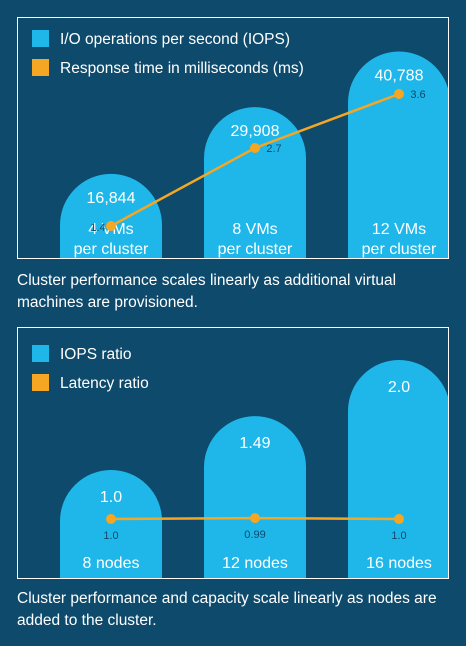 The width and height of the screenshot is (466, 646). I want to click on legend-label-1: I/O operations per second (IOPS), so click(175, 39).